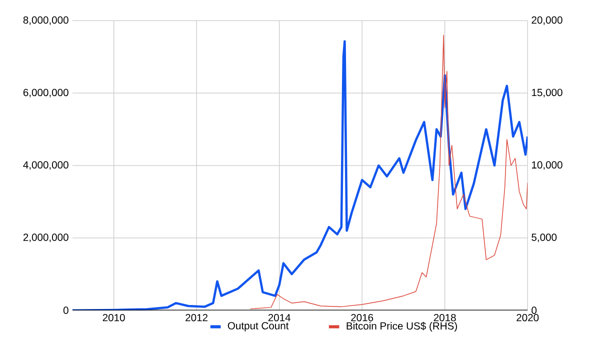 This screenshot has height=362, width=600. What do you see at coordinates (65, 310) in the screenshot?
I see `y-tick-label: 0` at bounding box center [65, 310].